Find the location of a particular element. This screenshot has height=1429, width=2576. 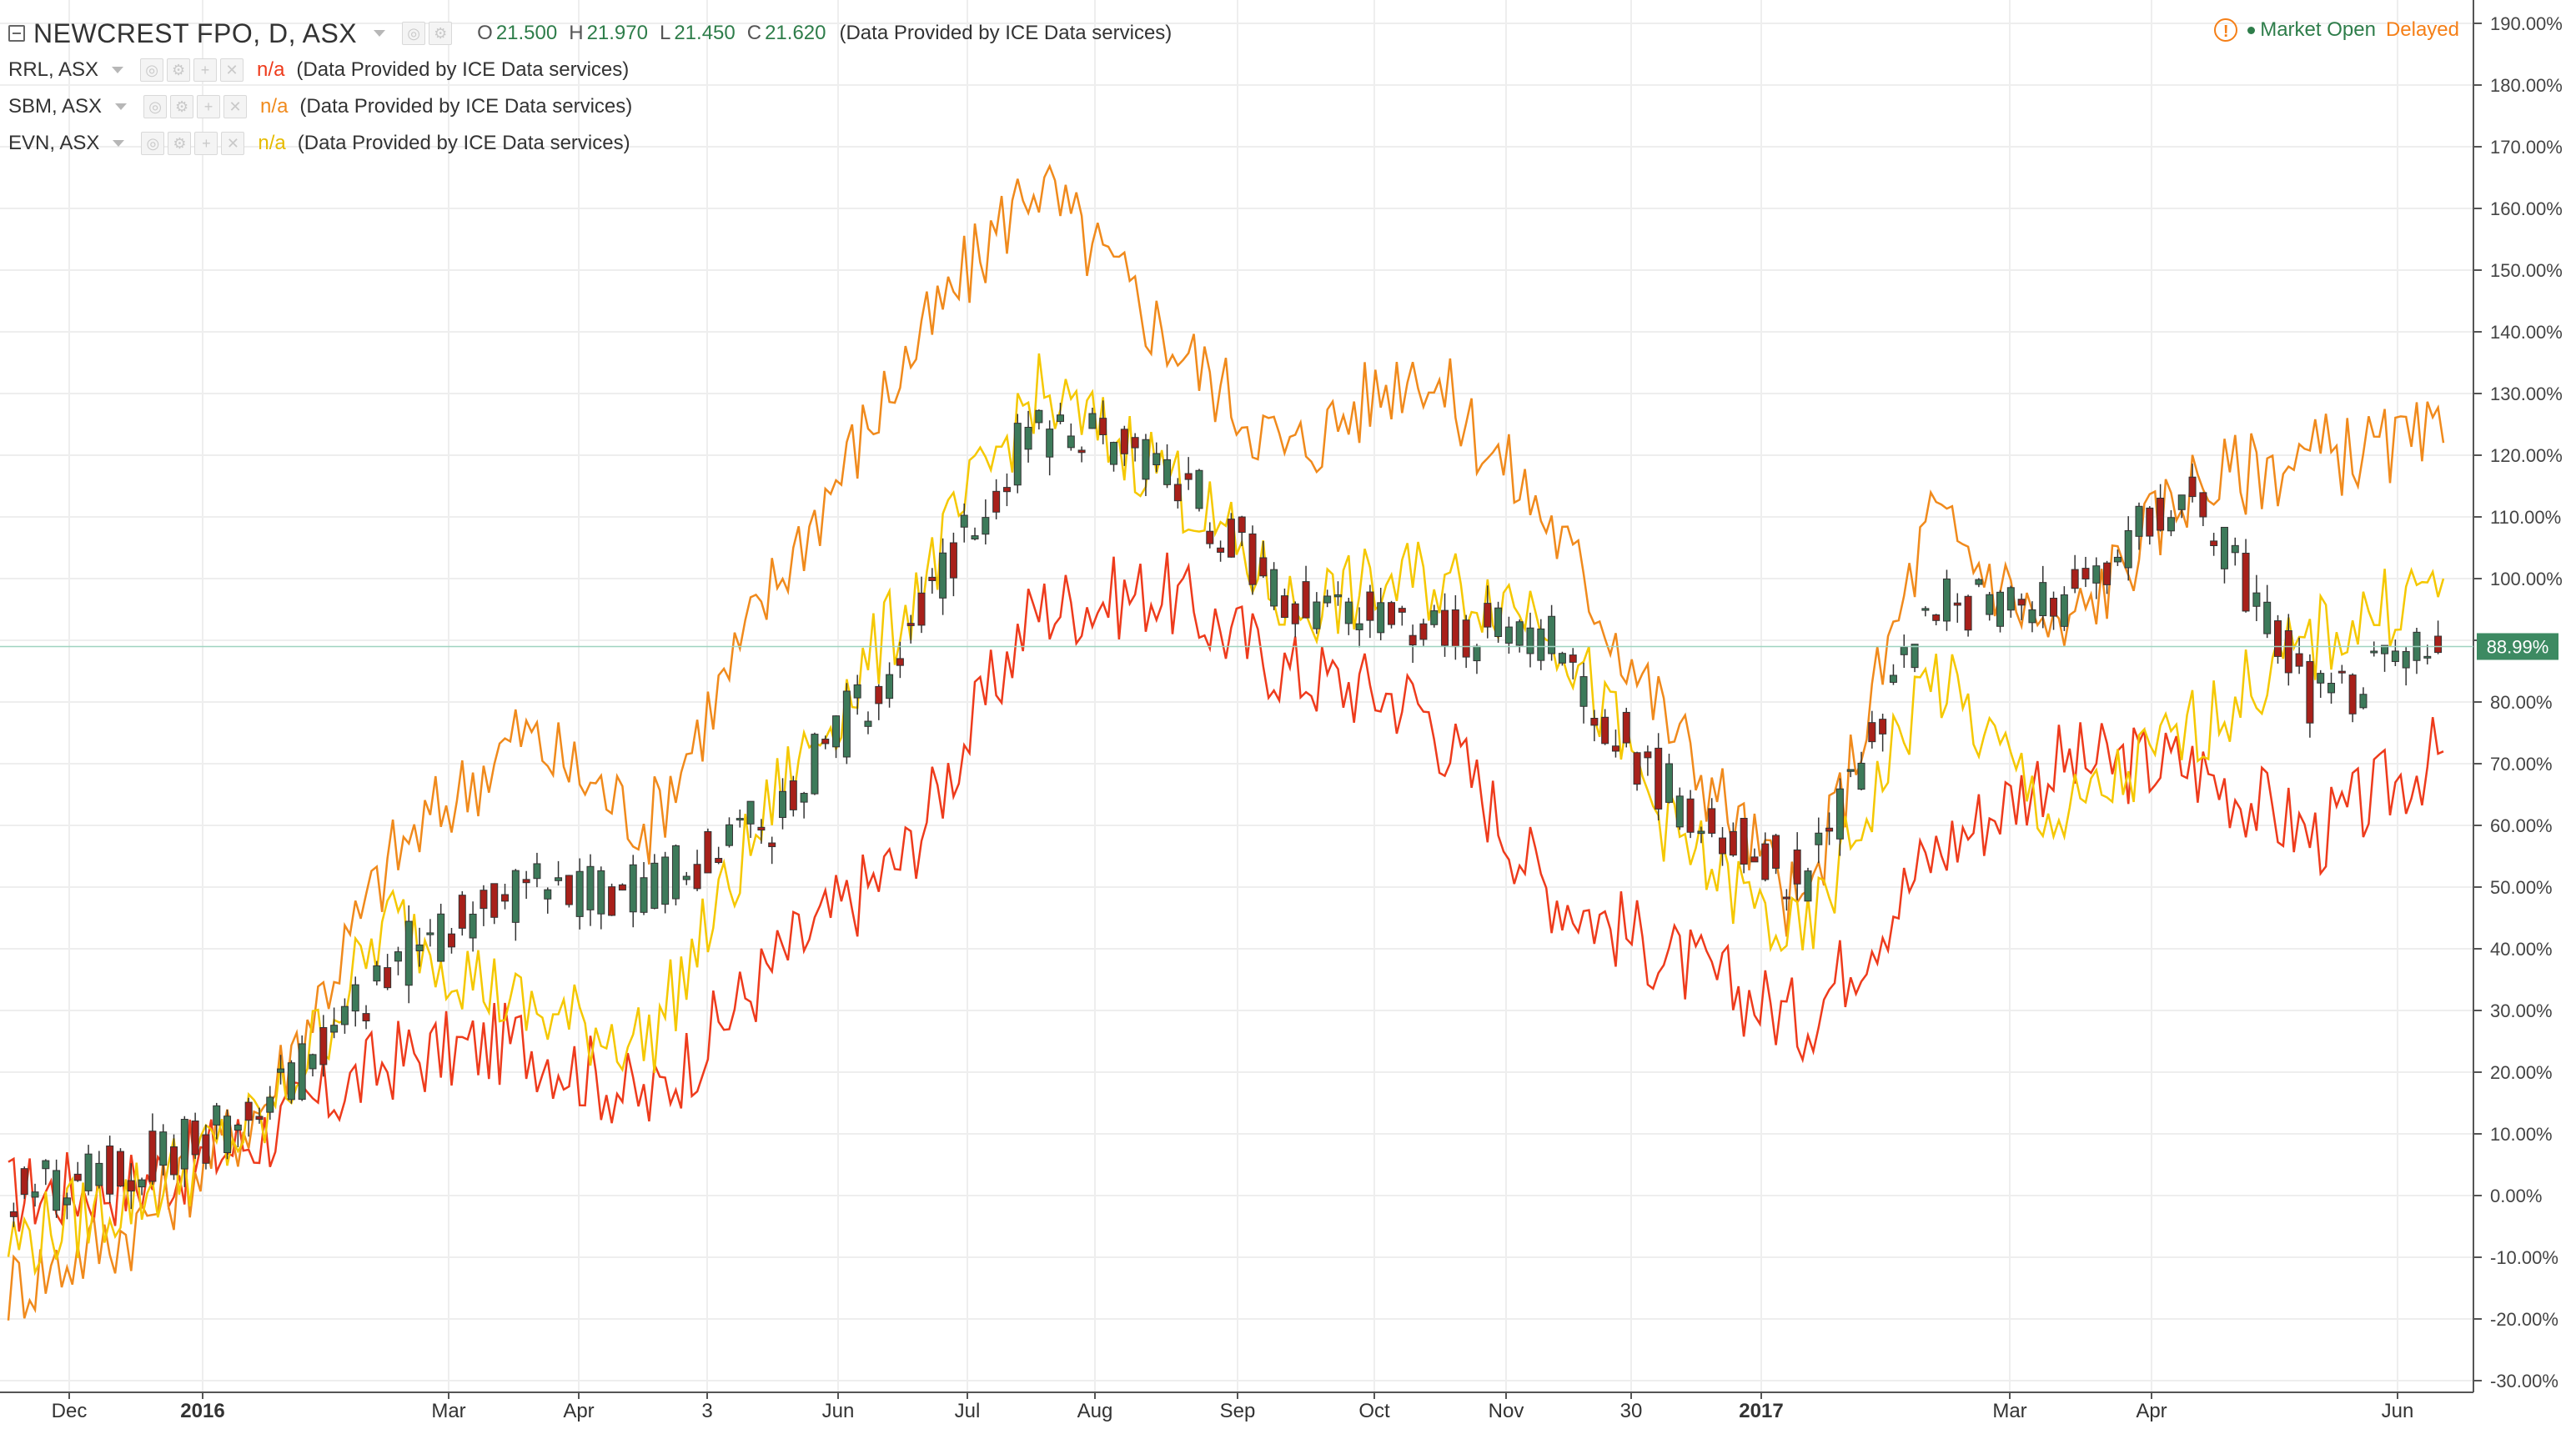

x-tick-label: Dec is located at coordinates (70, 1411).